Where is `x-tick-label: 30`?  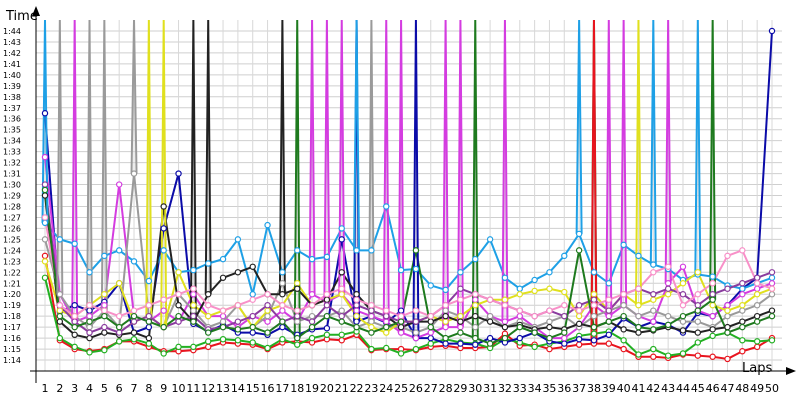 x-tick-label: 30 is located at coordinates (475, 388).